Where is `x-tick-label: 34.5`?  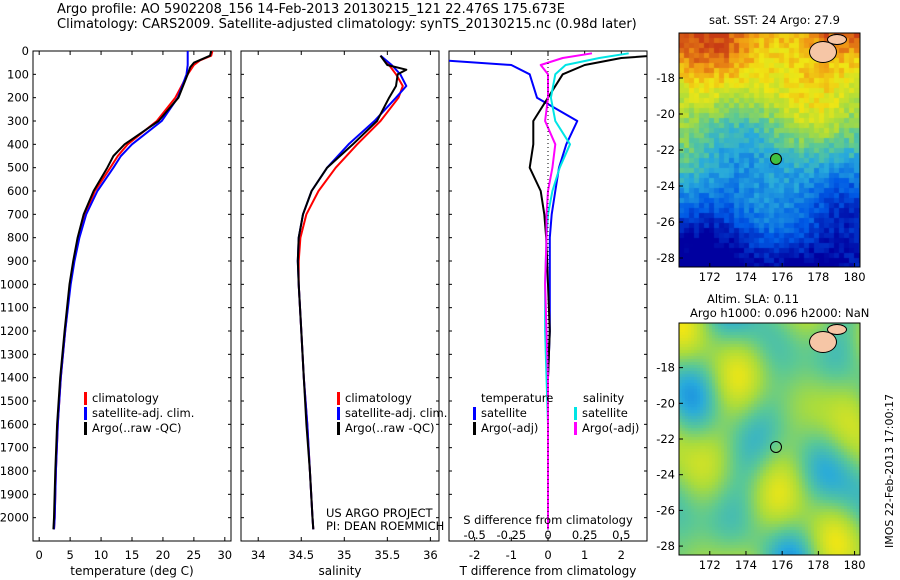 x-tick-label: 34.5 is located at coordinates (301, 555).